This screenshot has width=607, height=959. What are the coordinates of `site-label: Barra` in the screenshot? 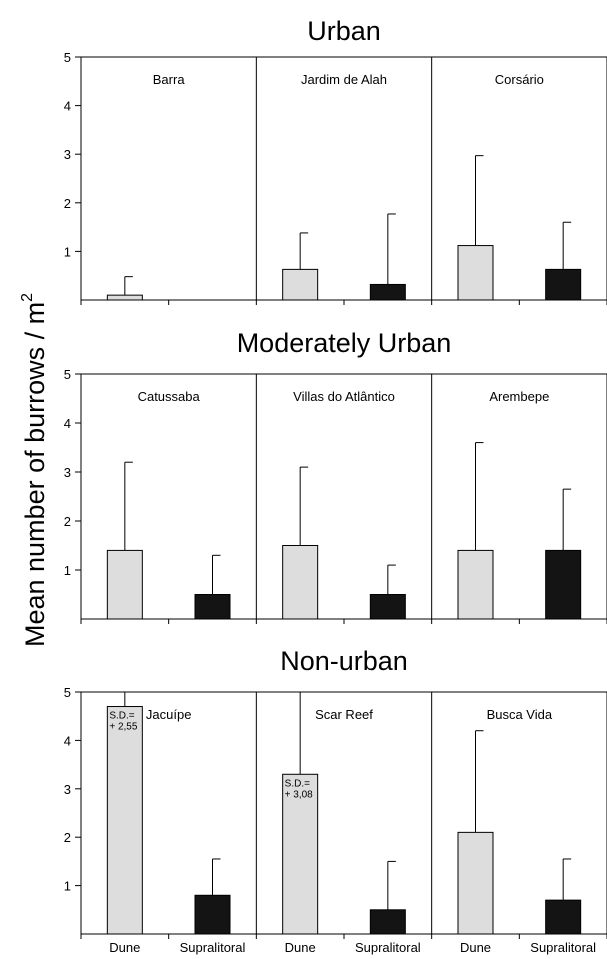 It's located at (169, 79).